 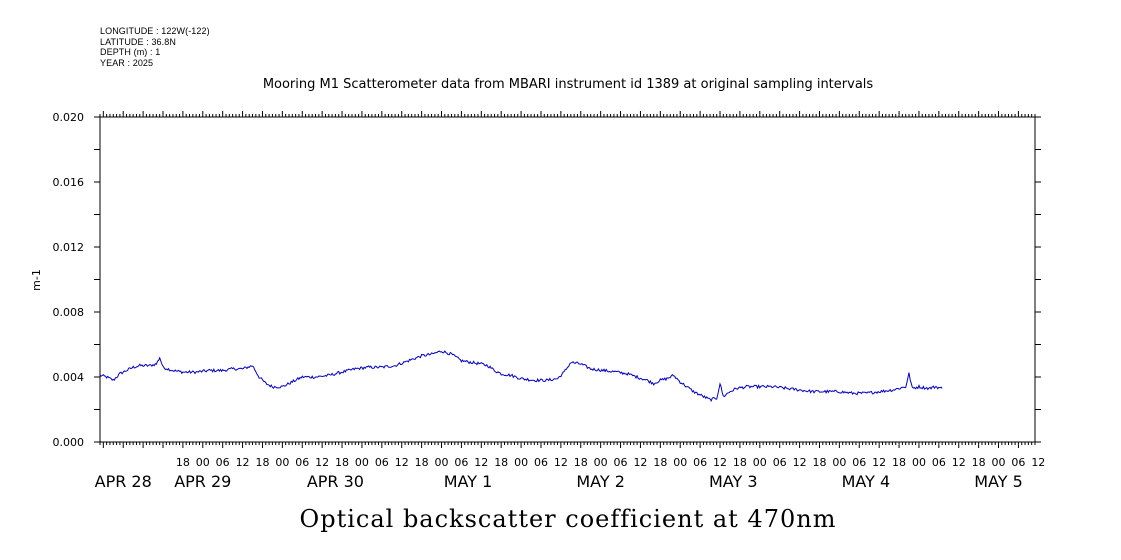 I want to click on x-date-label: MAY 4, so click(x=866, y=481).